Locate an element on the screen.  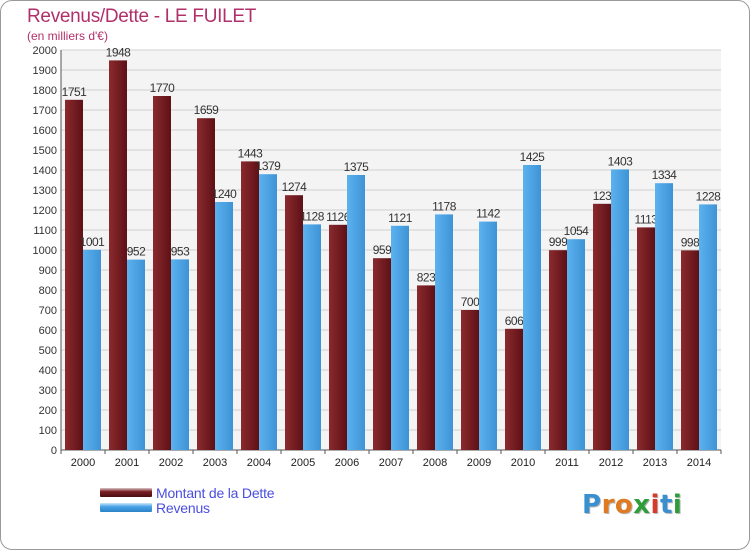
data-label-dette: 959 is located at coordinates (382, 250).